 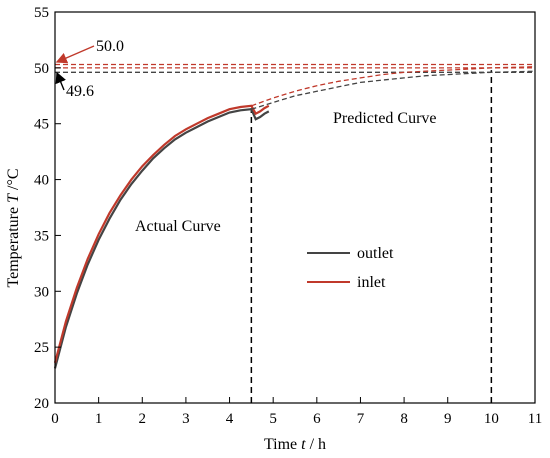 I want to click on x-tick-label: 0, so click(x=55, y=419).